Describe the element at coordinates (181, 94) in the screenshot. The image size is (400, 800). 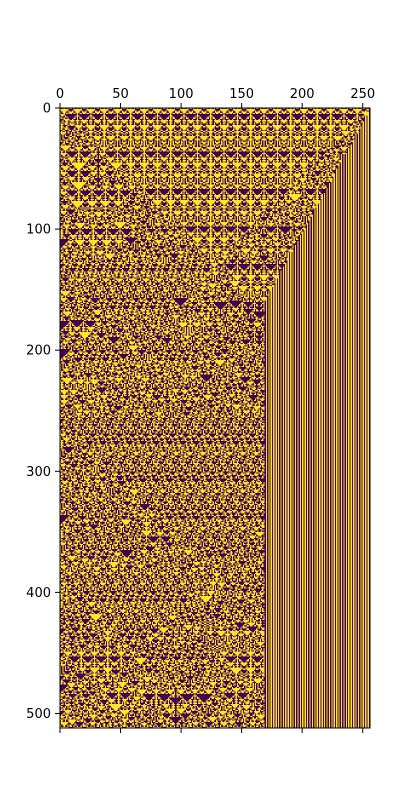
I see `x-tick-label: 100` at that location.